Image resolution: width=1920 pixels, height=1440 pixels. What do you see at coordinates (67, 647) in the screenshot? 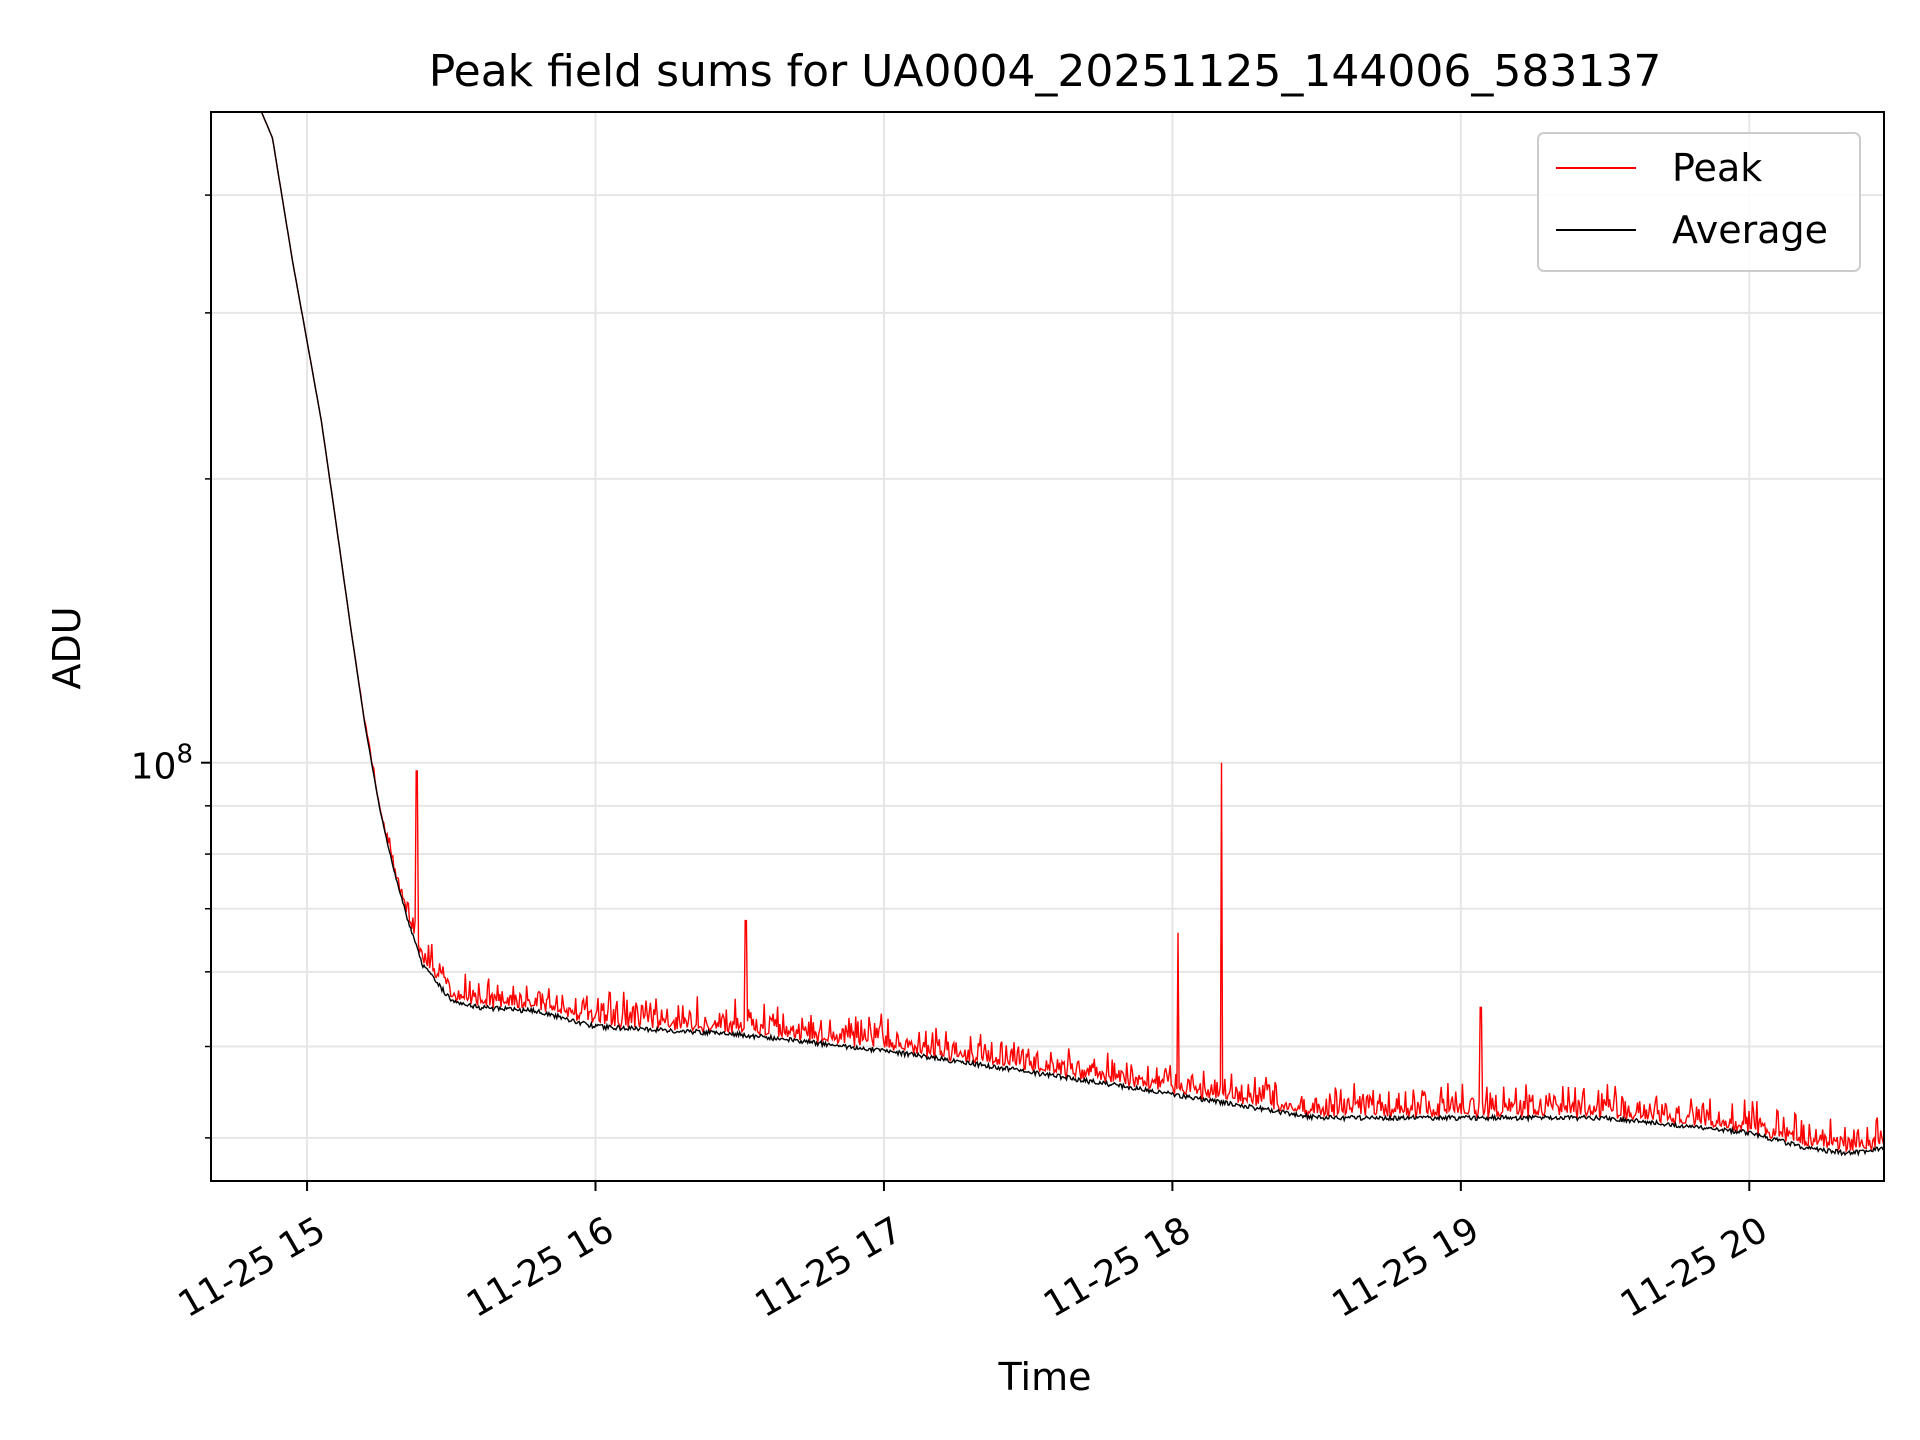
I see `y-axis-label: ADU` at bounding box center [67, 647].